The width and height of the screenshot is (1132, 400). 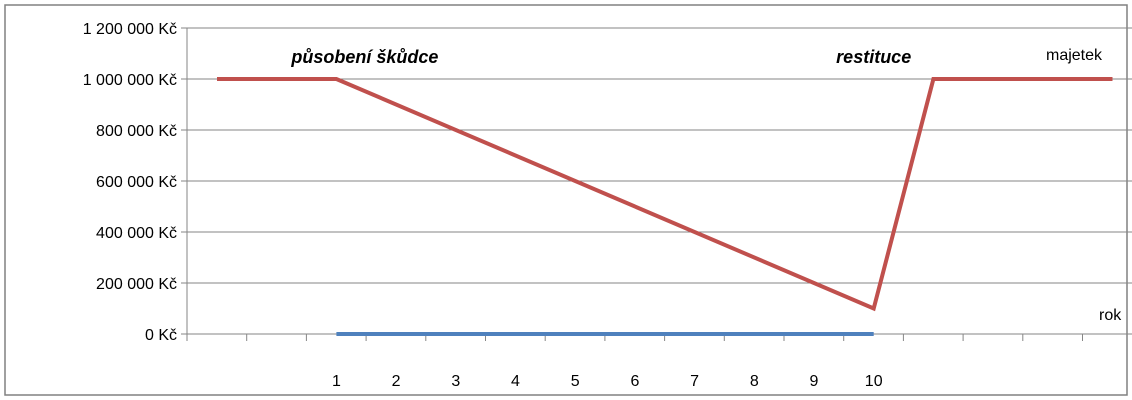 What do you see at coordinates (575, 381) in the screenshot?
I see `x-tick-label: 5` at bounding box center [575, 381].